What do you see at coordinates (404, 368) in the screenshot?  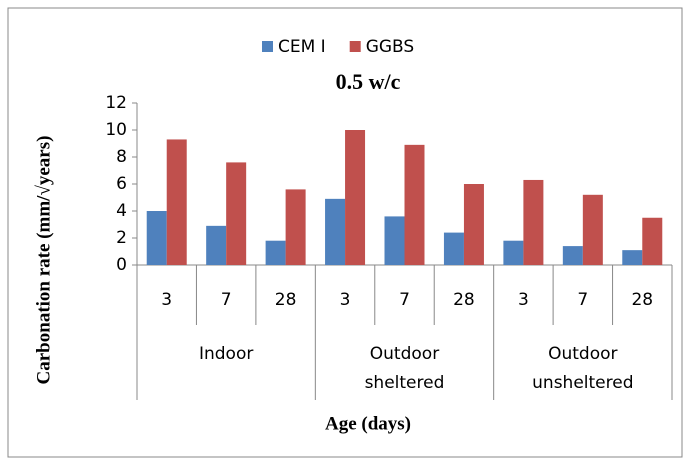 I see `category-group-label: Outdoor sheltered` at bounding box center [404, 368].